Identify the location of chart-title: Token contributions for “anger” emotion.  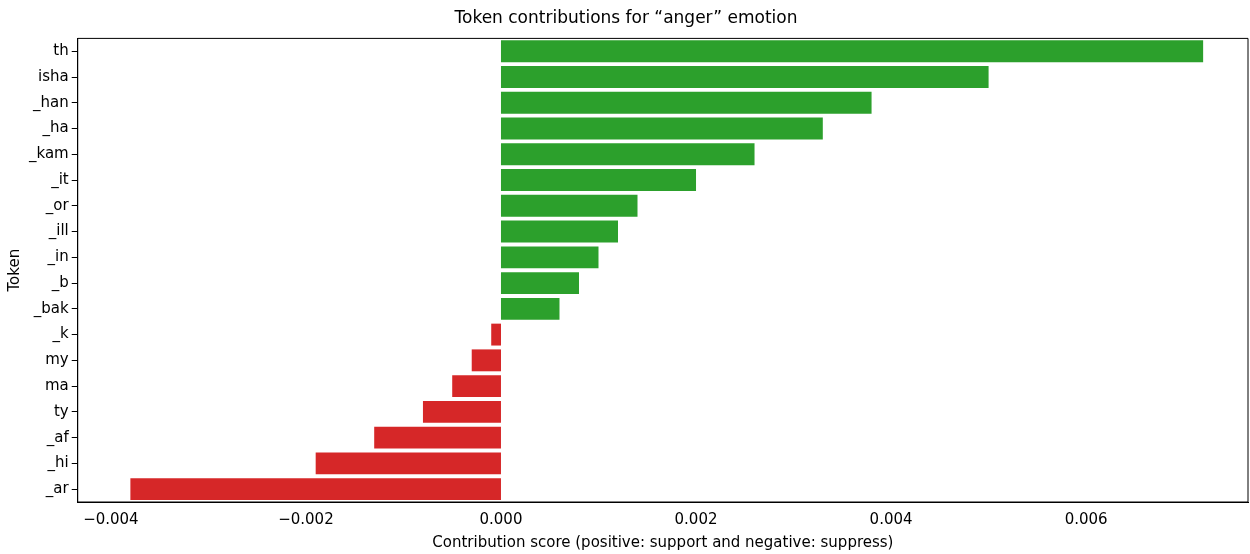
(625, 16).